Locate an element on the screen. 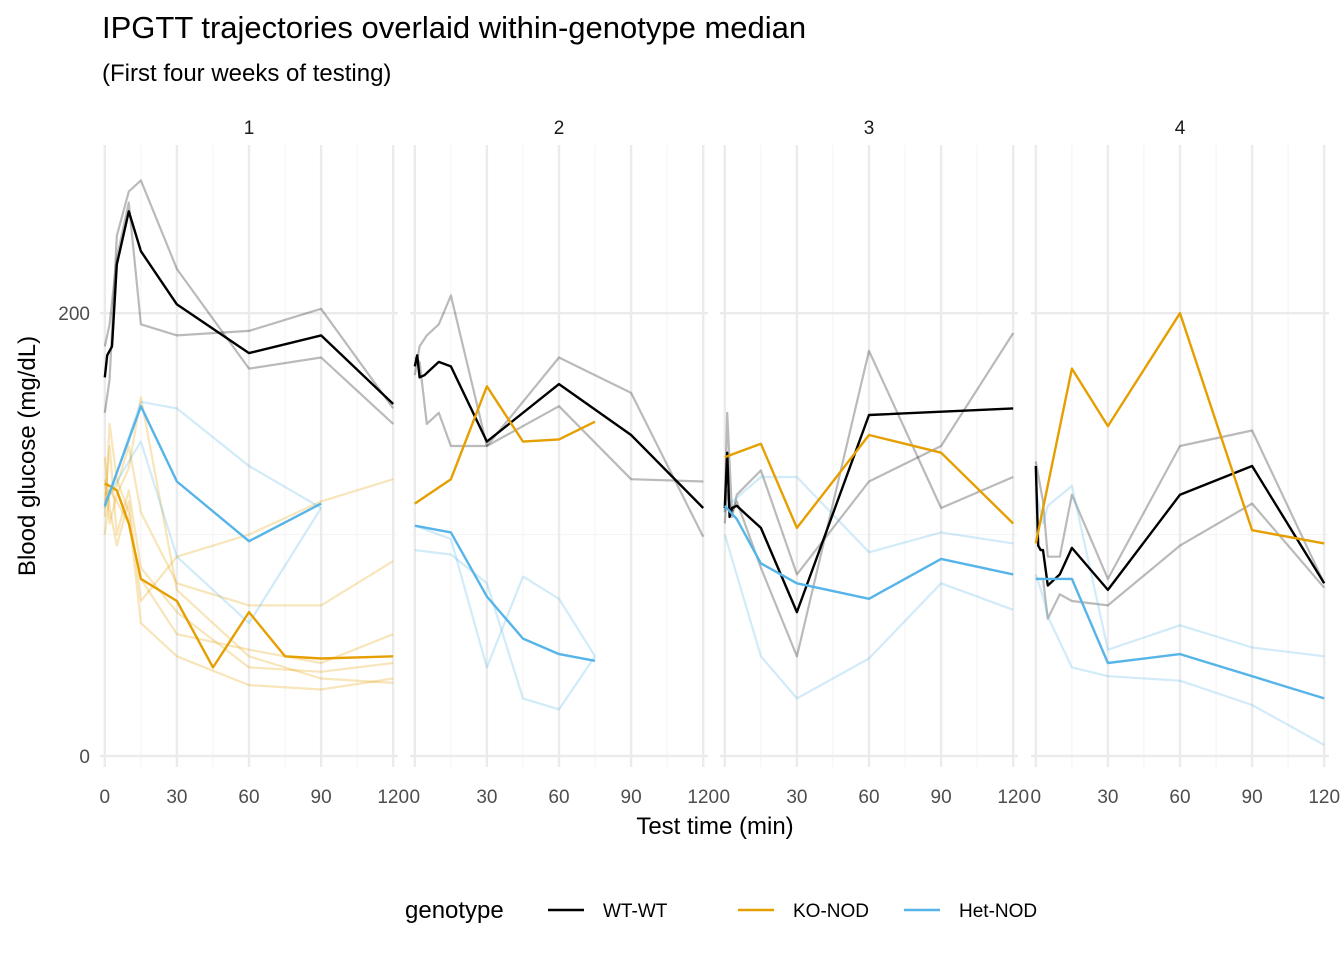 The width and height of the screenshot is (1344, 960). legend-label: KO-NOD is located at coordinates (831, 911).